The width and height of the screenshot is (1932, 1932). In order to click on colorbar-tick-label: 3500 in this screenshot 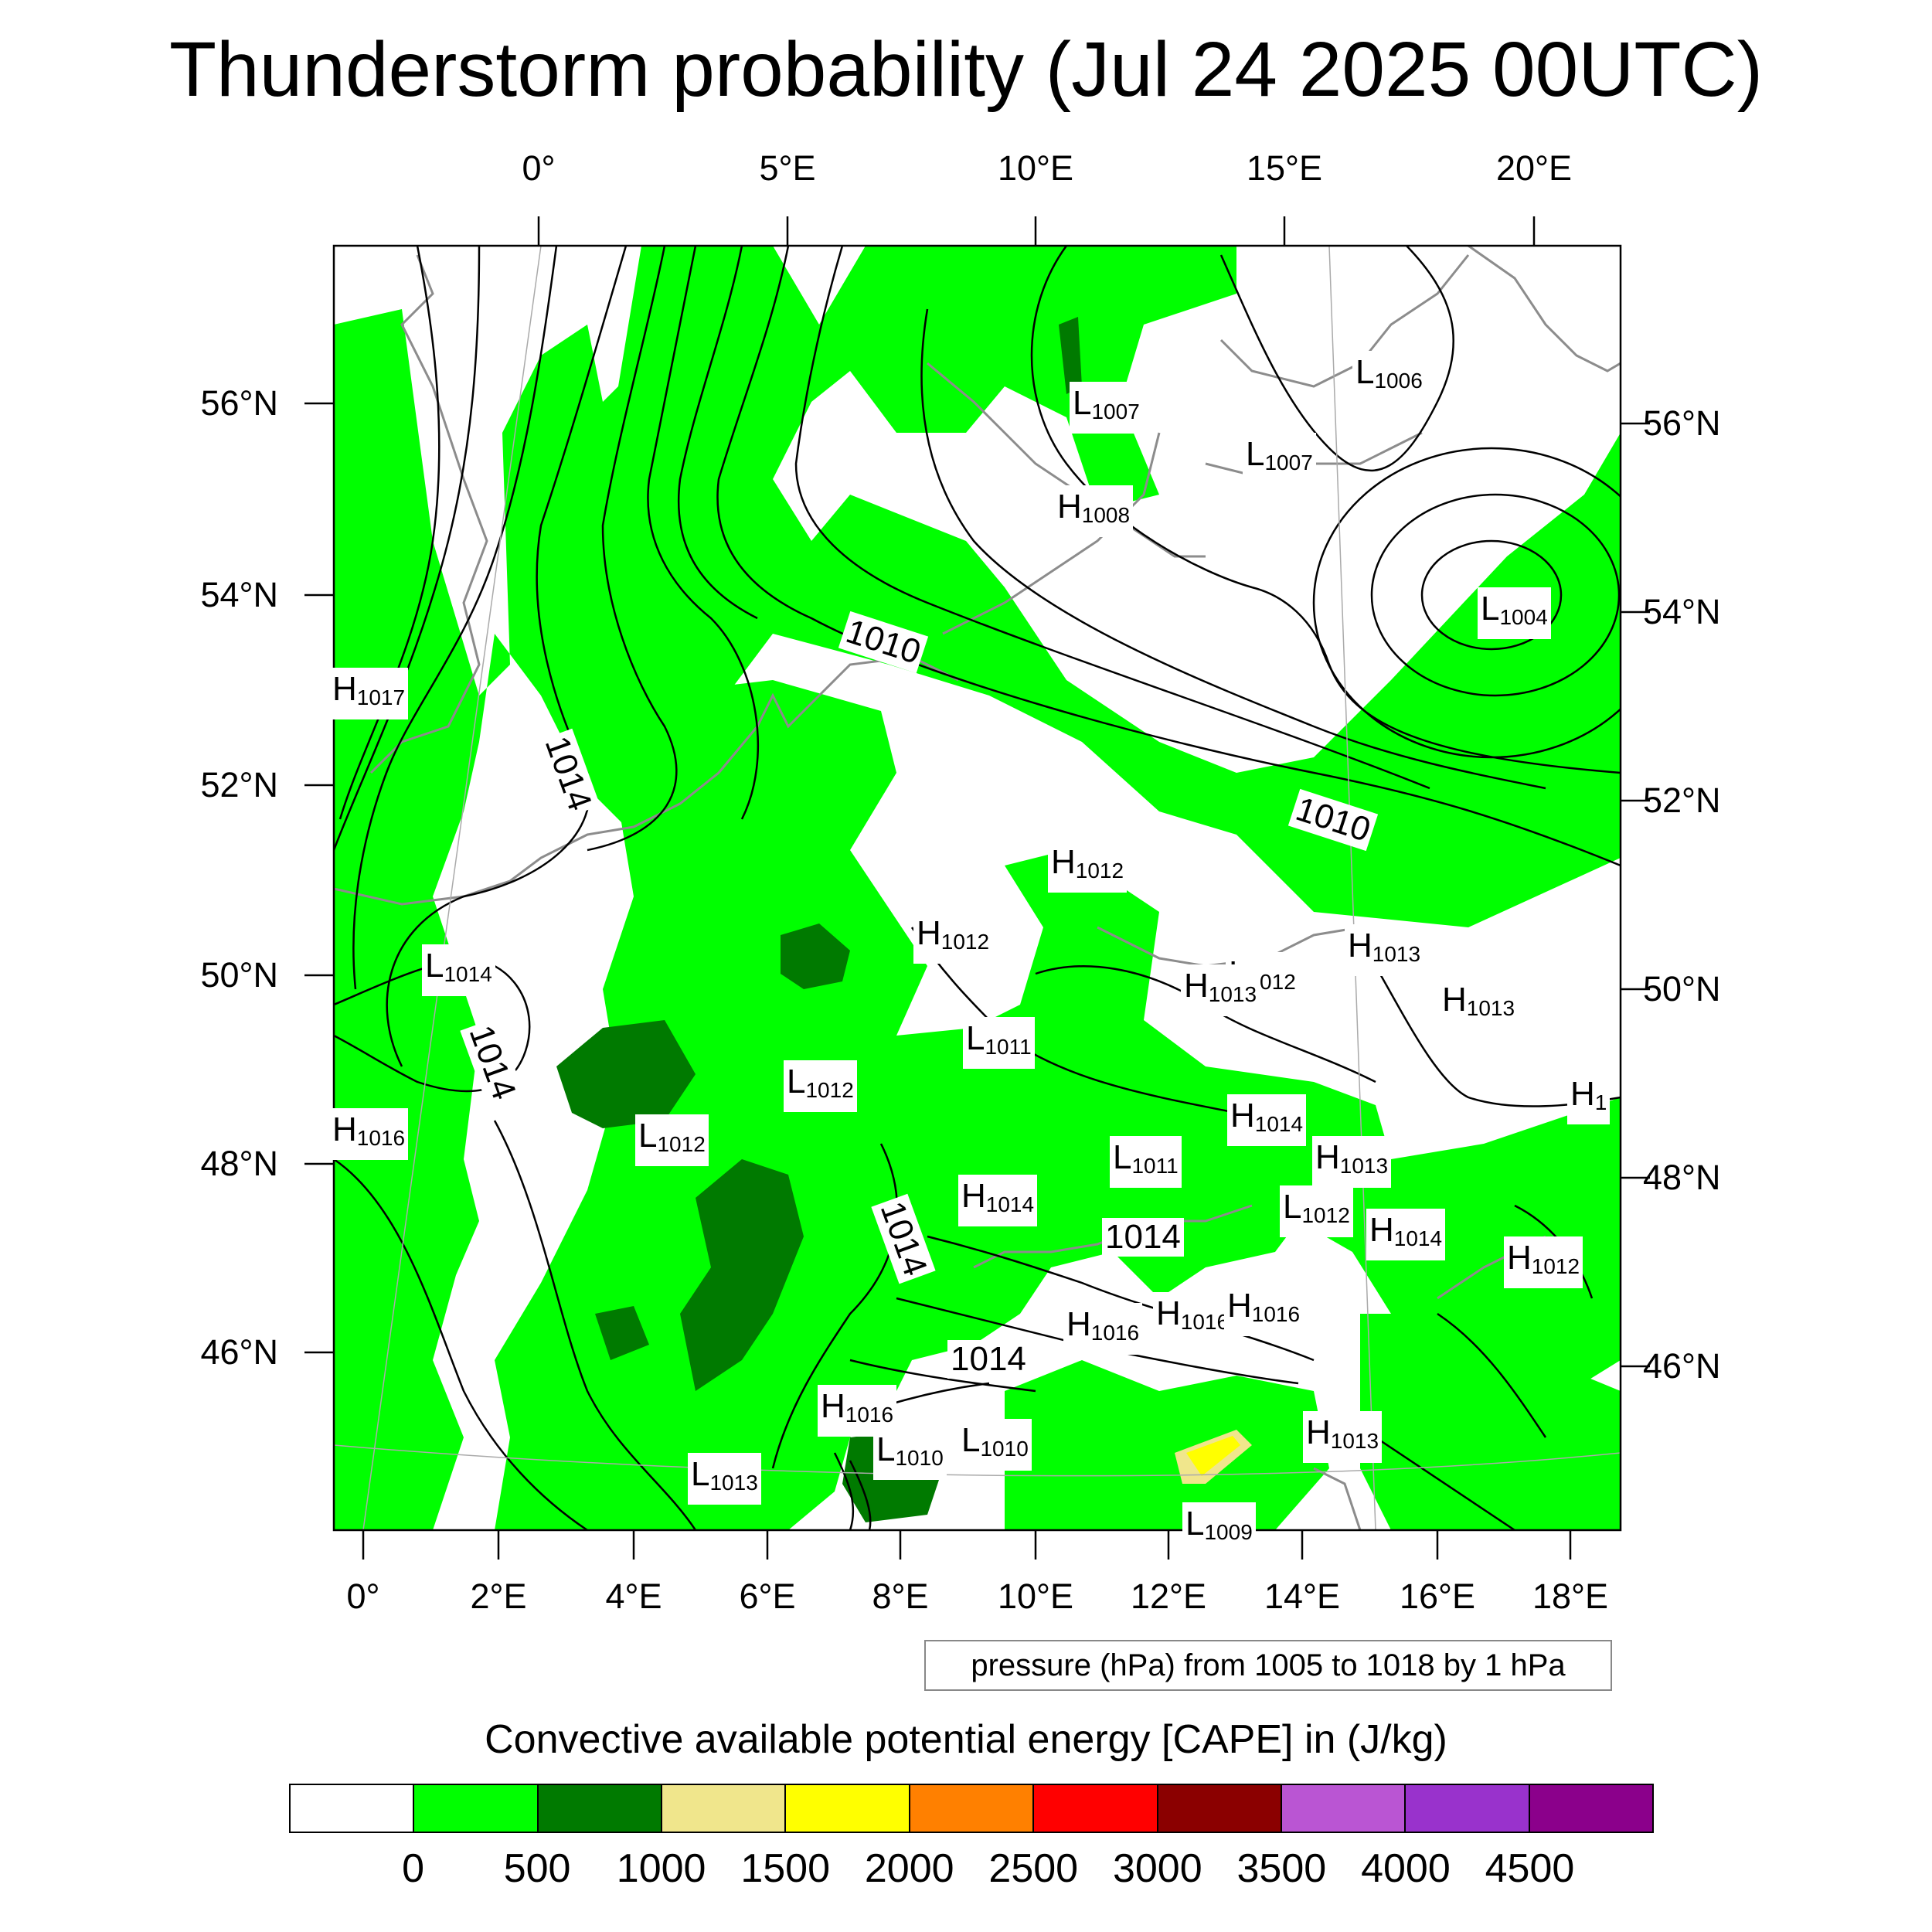, I will do `click(1282, 1869)`.